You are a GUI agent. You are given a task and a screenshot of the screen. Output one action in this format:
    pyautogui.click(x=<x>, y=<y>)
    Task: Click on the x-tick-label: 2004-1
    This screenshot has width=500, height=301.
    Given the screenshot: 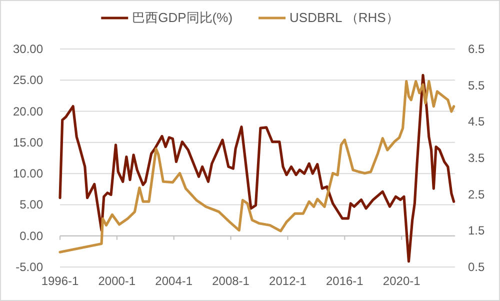 What is the action you would take?
    pyautogui.click(x=174, y=281)
    